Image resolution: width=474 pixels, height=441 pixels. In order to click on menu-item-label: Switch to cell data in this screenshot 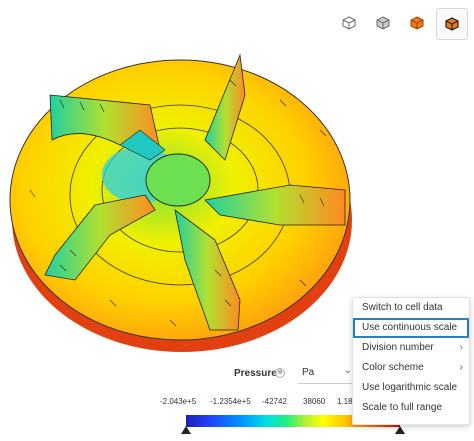, I will do `click(402, 307)`.